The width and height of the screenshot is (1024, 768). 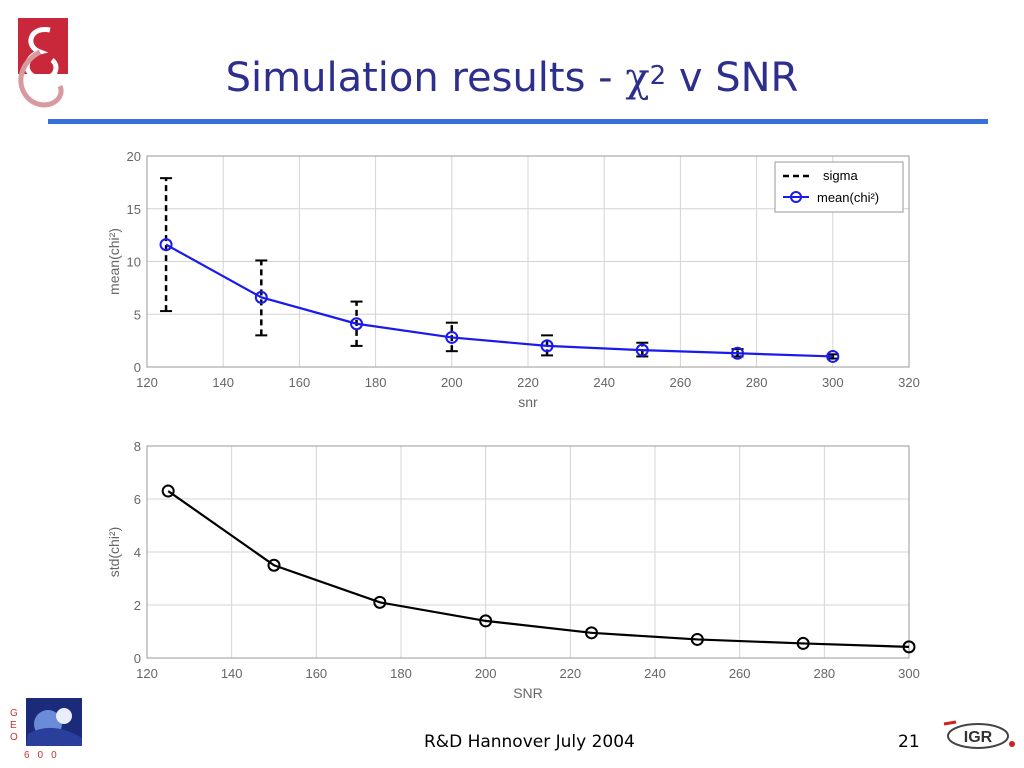 What do you see at coordinates (114, 261) in the screenshot?
I see `y-axis-label: mean(chi²)` at bounding box center [114, 261].